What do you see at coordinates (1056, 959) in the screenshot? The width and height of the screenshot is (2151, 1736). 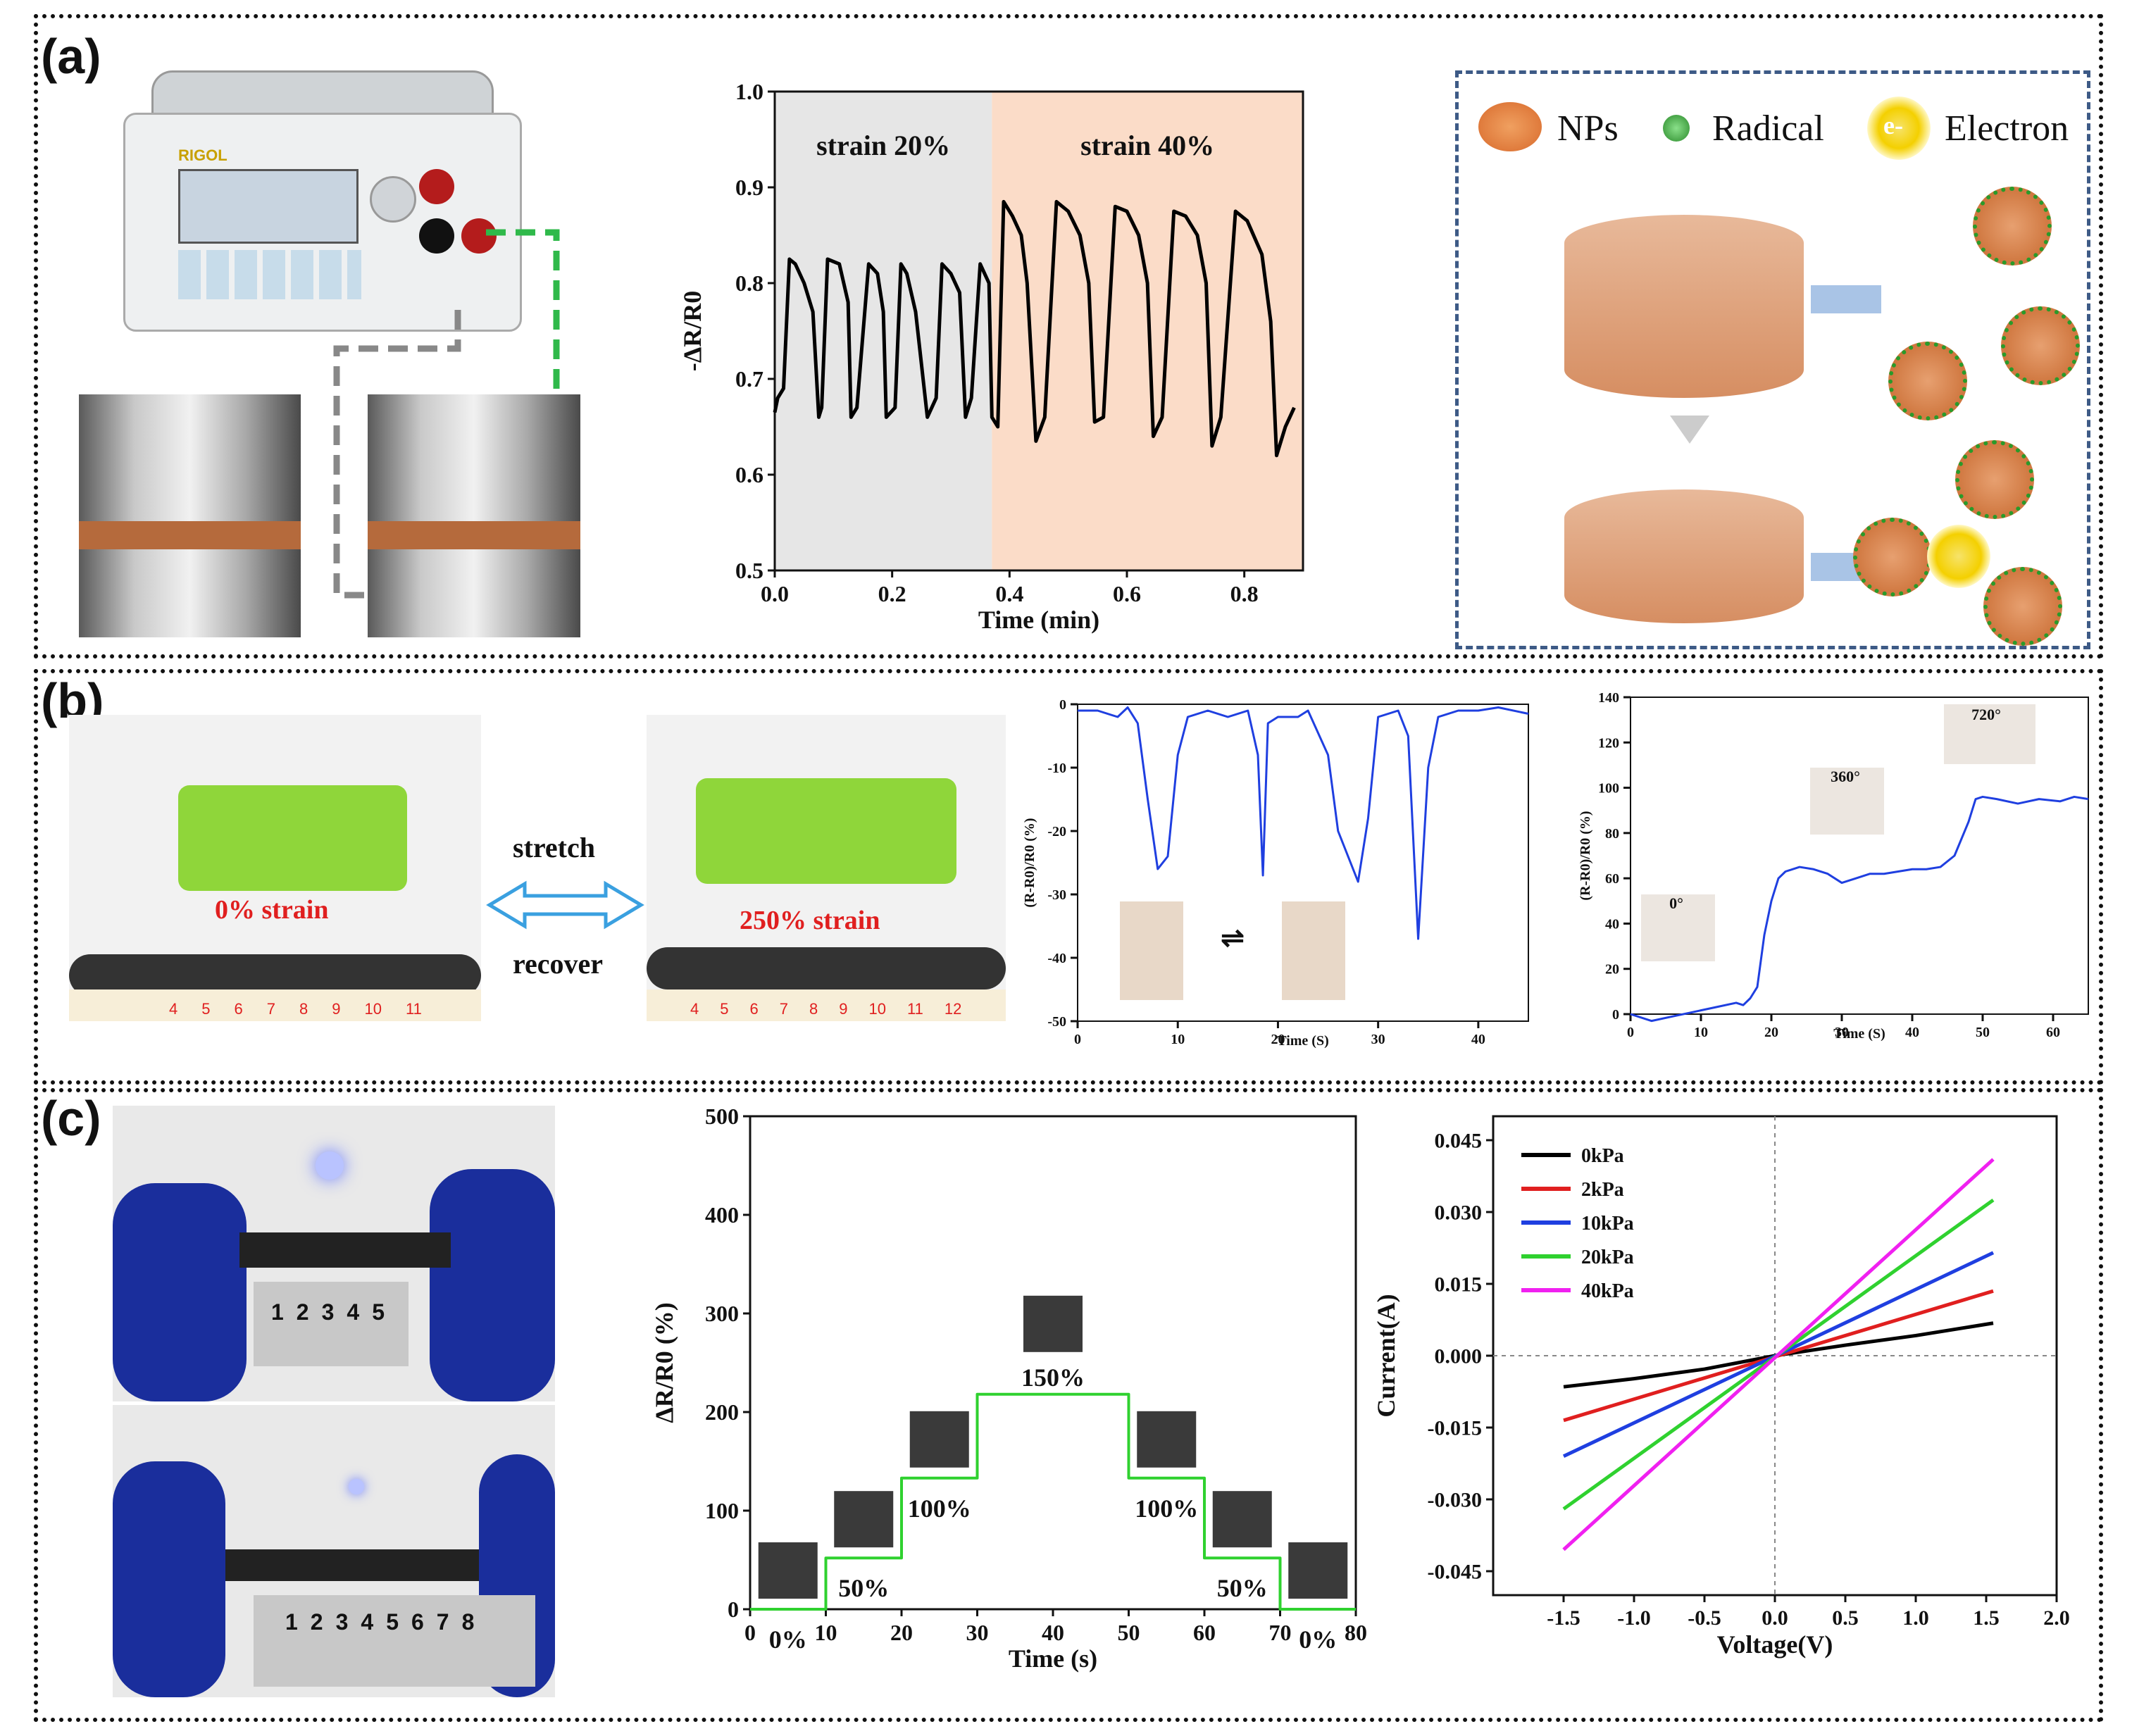 I see `y-tick-label: -40` at bounding box center [1056, 959].